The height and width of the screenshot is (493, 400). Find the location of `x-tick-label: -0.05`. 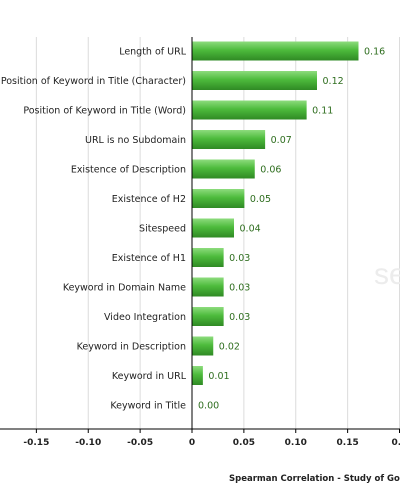

x-tick-label: -0.05 is located at coordinates (140, 443).